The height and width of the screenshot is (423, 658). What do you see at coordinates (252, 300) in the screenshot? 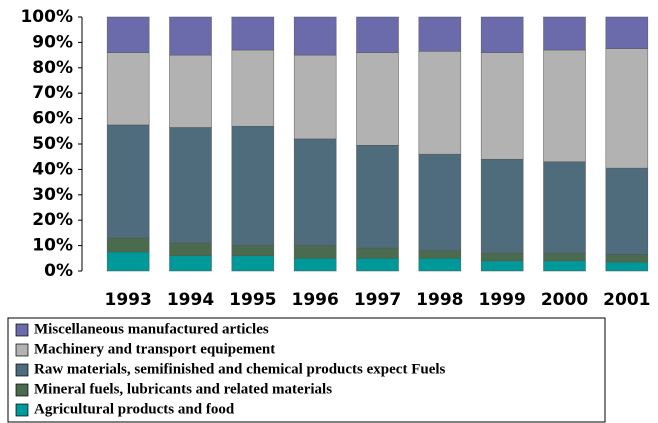
I see `x-tick-label: 1995` at bounding box center [252, 300].